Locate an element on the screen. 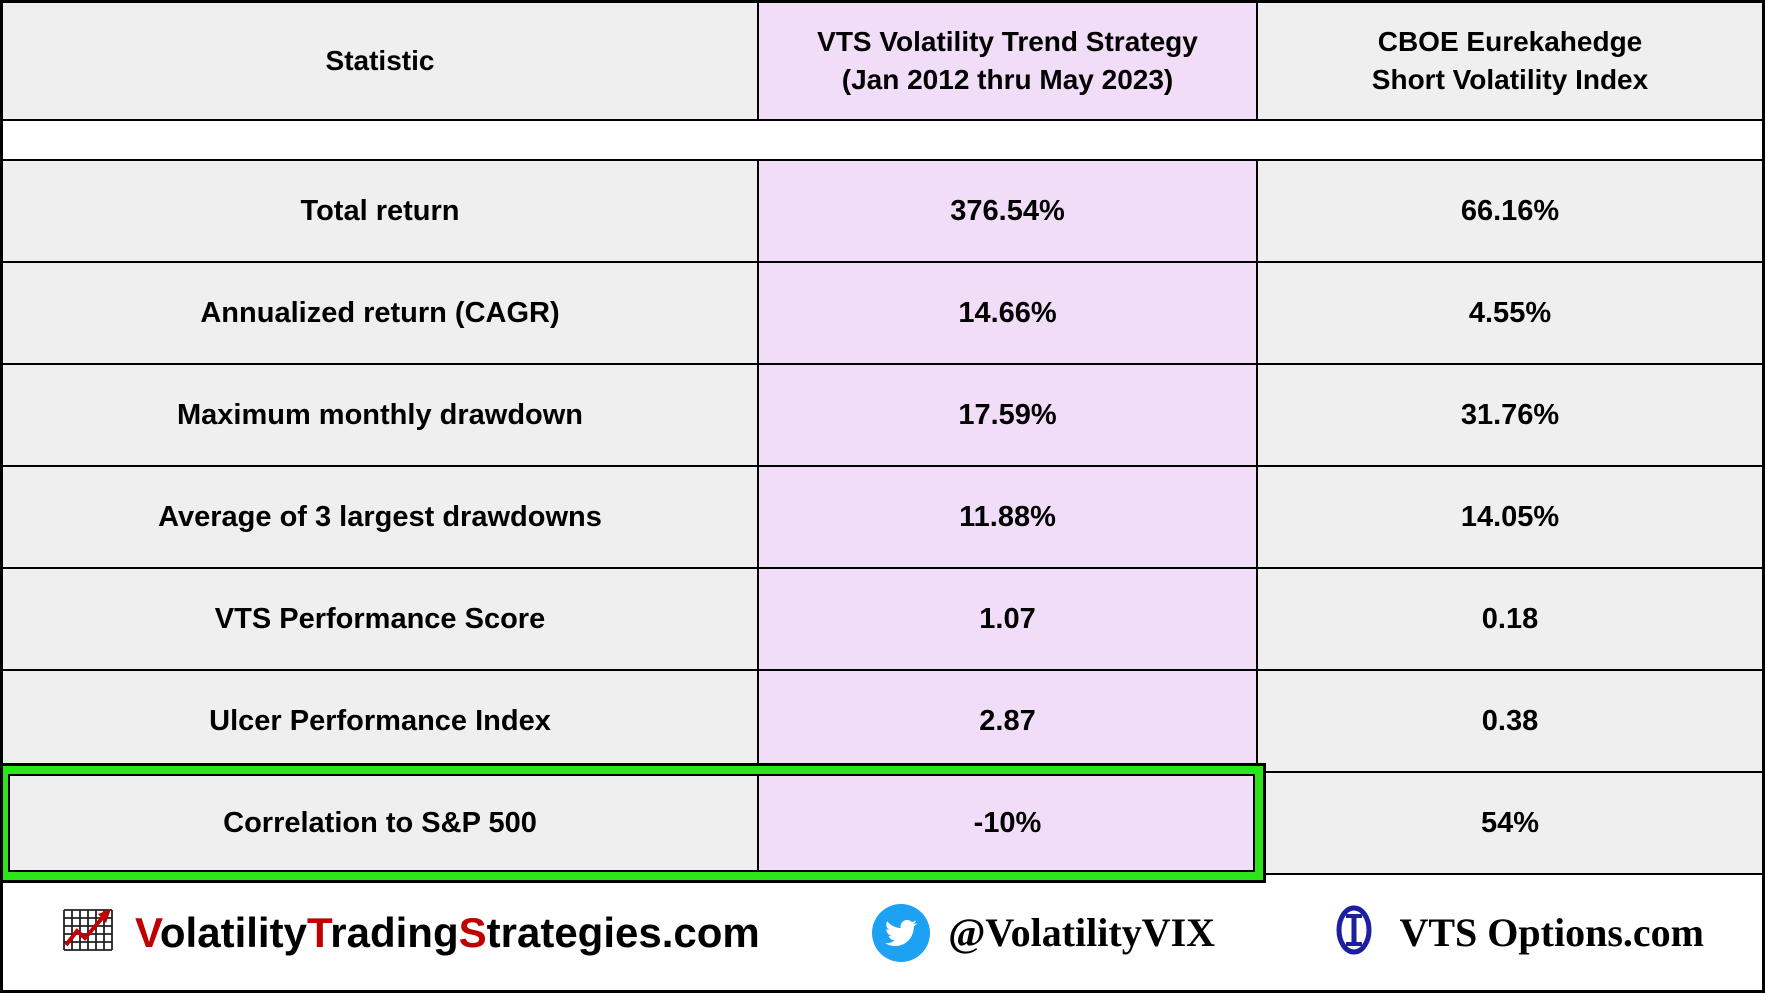 This screenshot has height=993, width=1765. brand-group: VolatilityTradingStrategies.com is located at coordinates (410, 932).